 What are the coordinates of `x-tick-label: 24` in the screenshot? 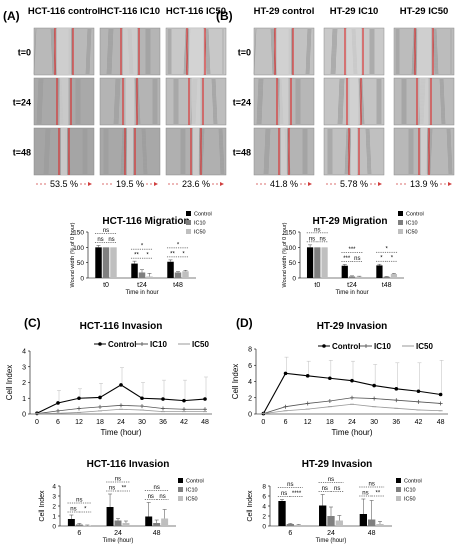 It's located at (331, 533).